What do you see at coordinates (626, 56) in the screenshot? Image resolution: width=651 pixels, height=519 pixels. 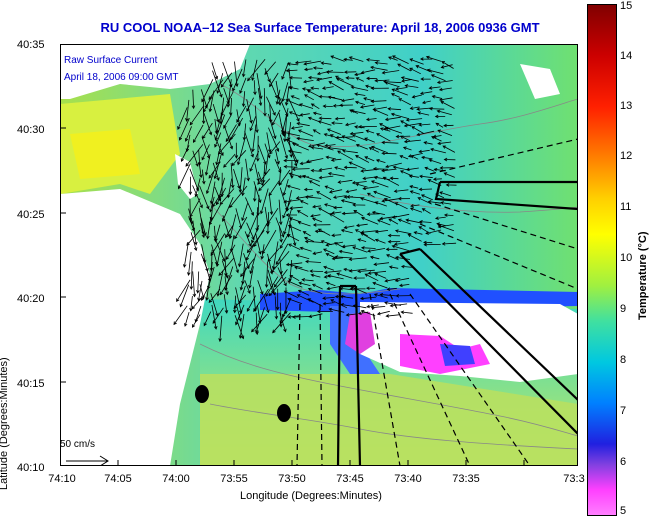 I see `colorbar-tick: 14` at bounding box center [626, 56].